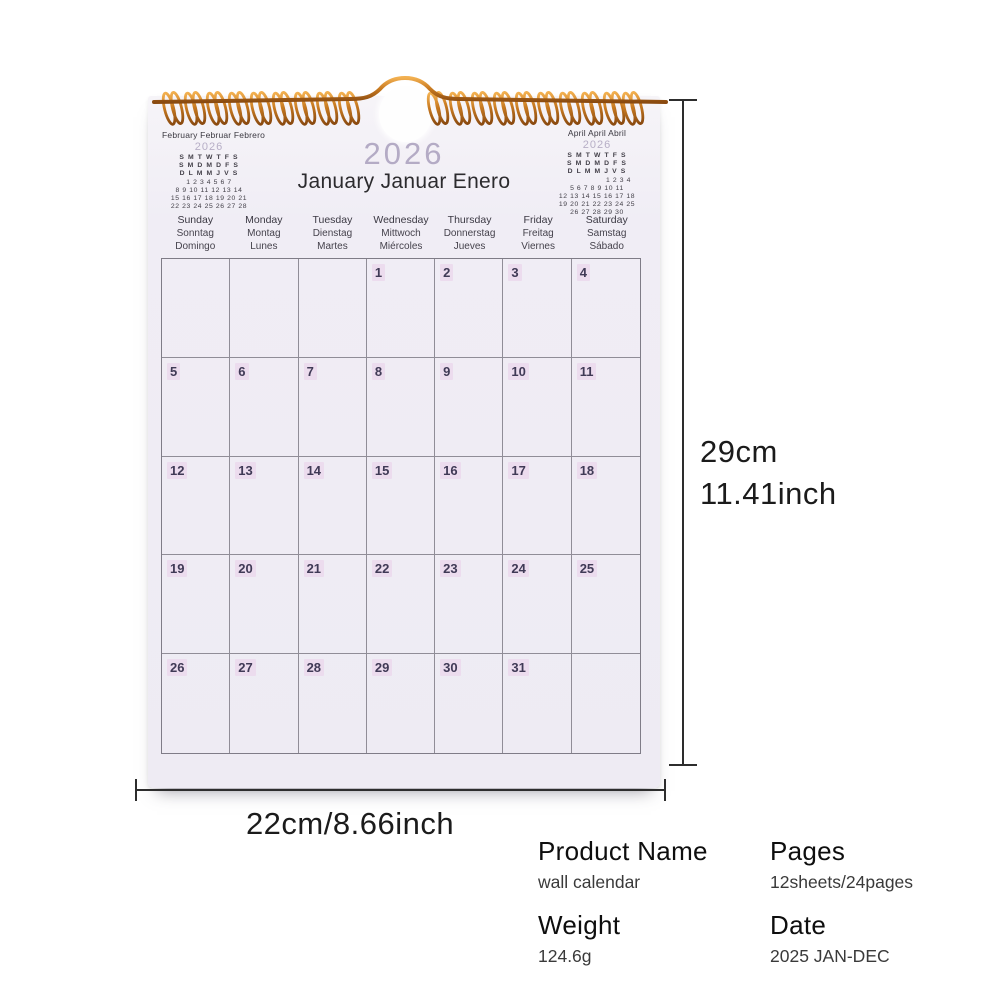 The width and height of the screenshot is (1000, 1000). Describe the element at coordinates (314, 668) in the screenshot. I see `date-number: 28` at that location.